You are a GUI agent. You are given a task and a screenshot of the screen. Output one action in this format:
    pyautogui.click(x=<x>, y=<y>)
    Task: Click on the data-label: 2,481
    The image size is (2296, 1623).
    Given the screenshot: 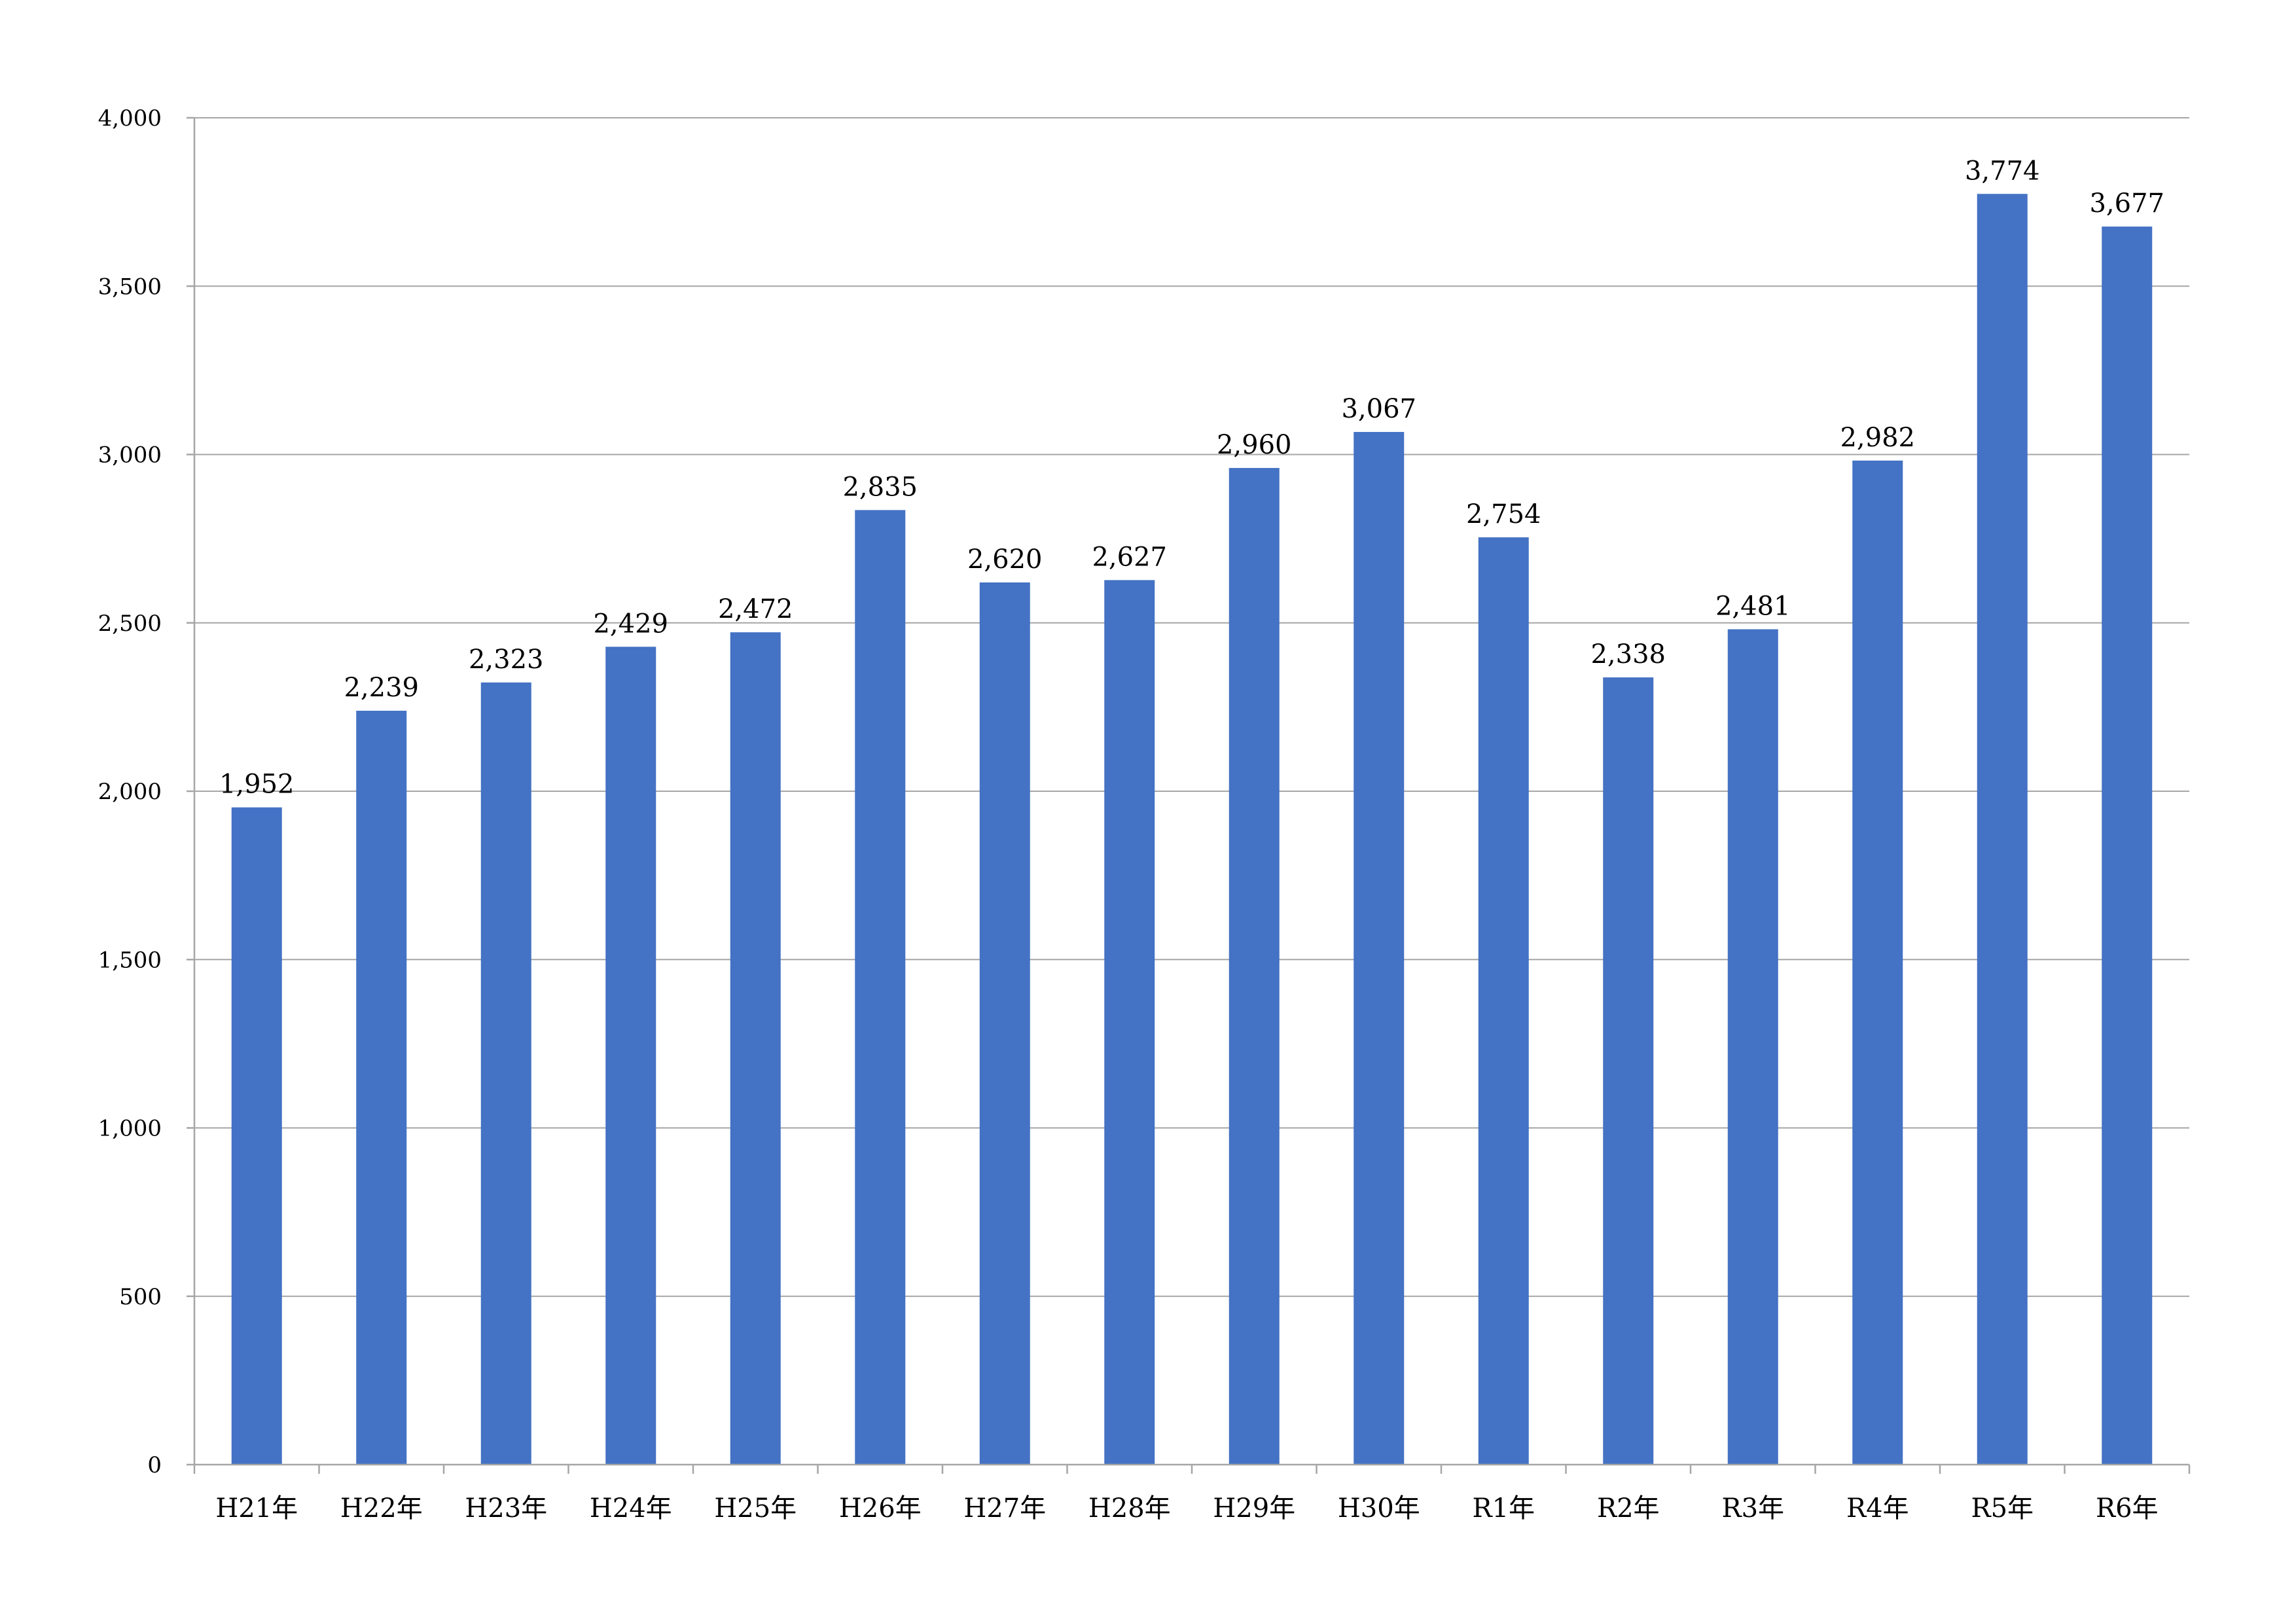 What is the action you would take?
    pyautogui.click(x=1753, y=607)
    